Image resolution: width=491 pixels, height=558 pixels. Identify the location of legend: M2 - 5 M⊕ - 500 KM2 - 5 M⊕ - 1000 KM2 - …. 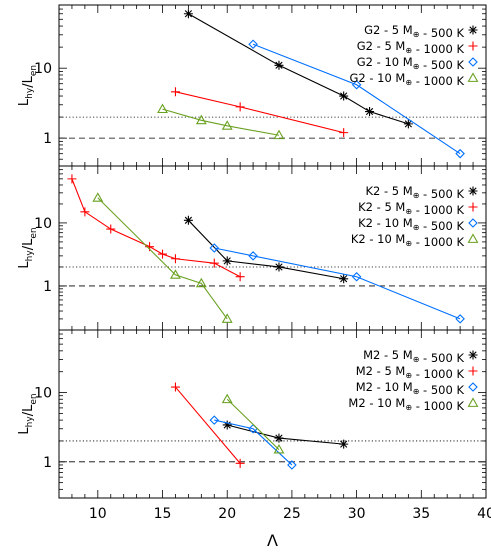
(413, 380).